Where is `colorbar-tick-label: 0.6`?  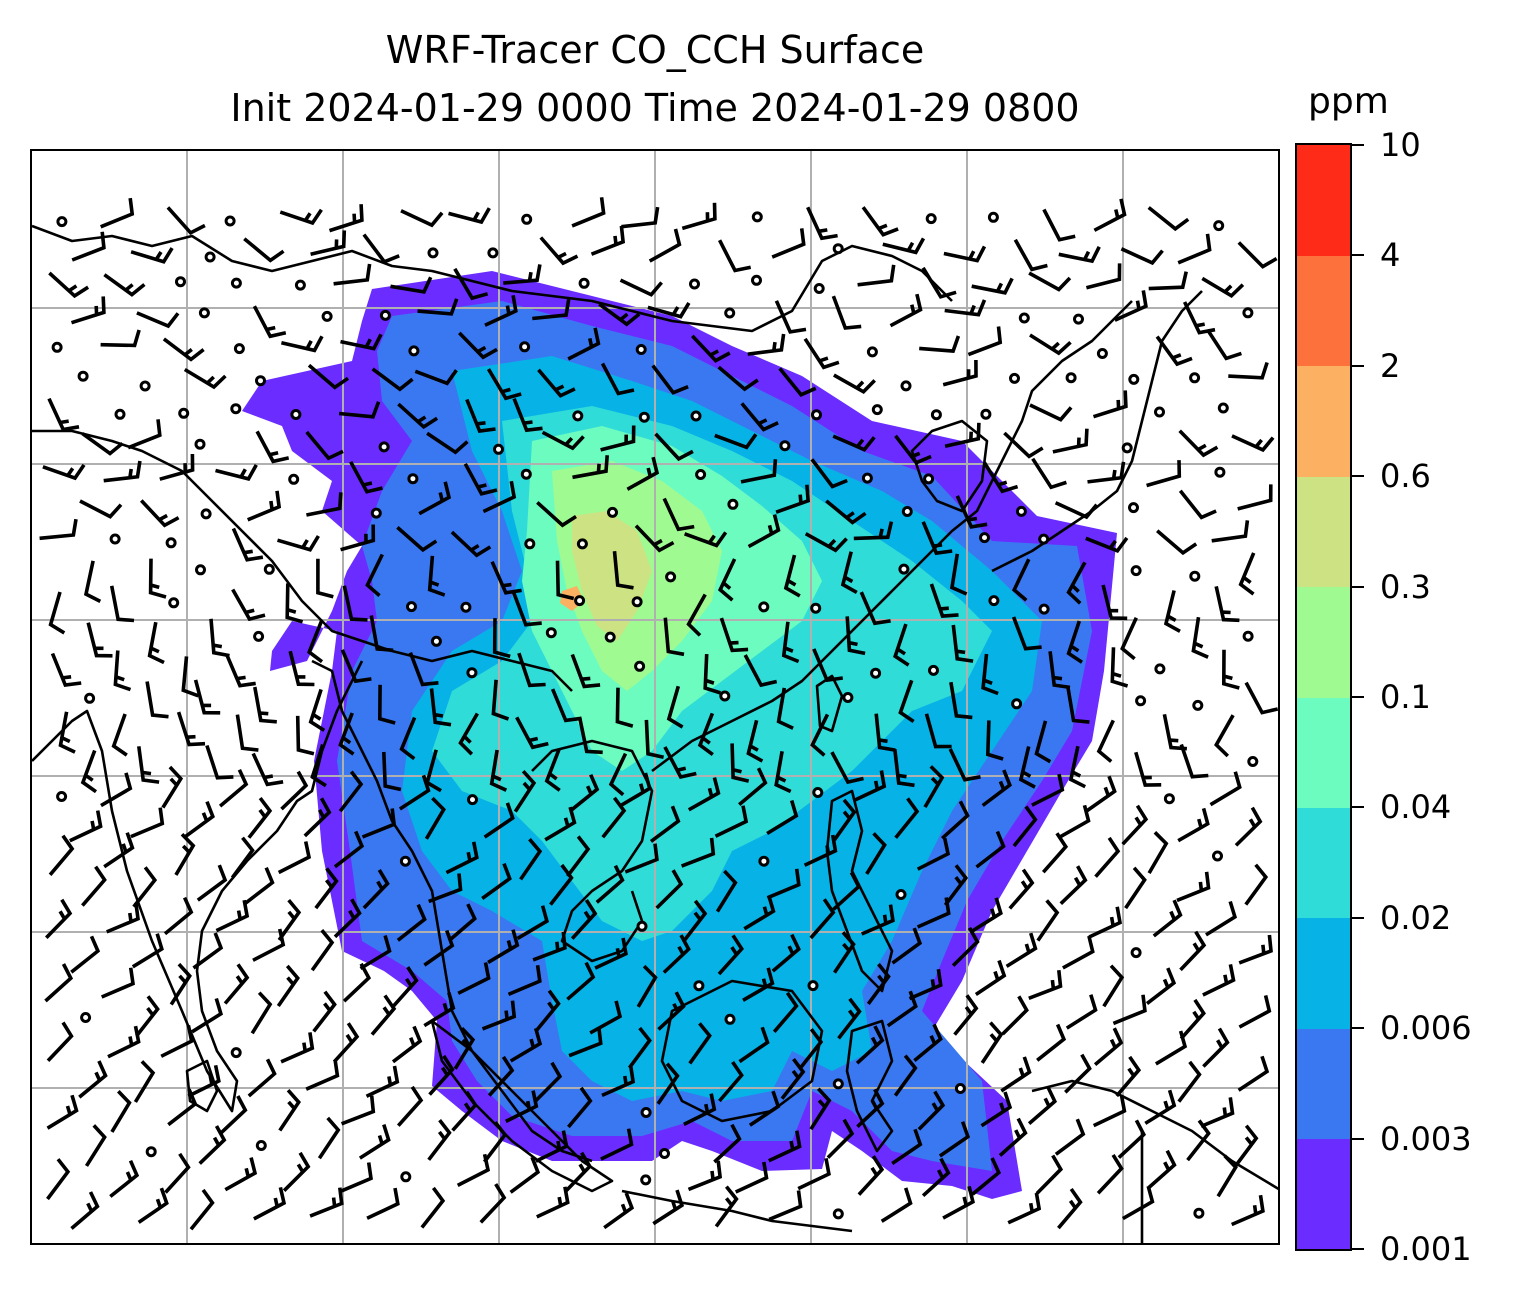
colorbar-tick-label: 0.6 is located at coordinates (1405, 476).